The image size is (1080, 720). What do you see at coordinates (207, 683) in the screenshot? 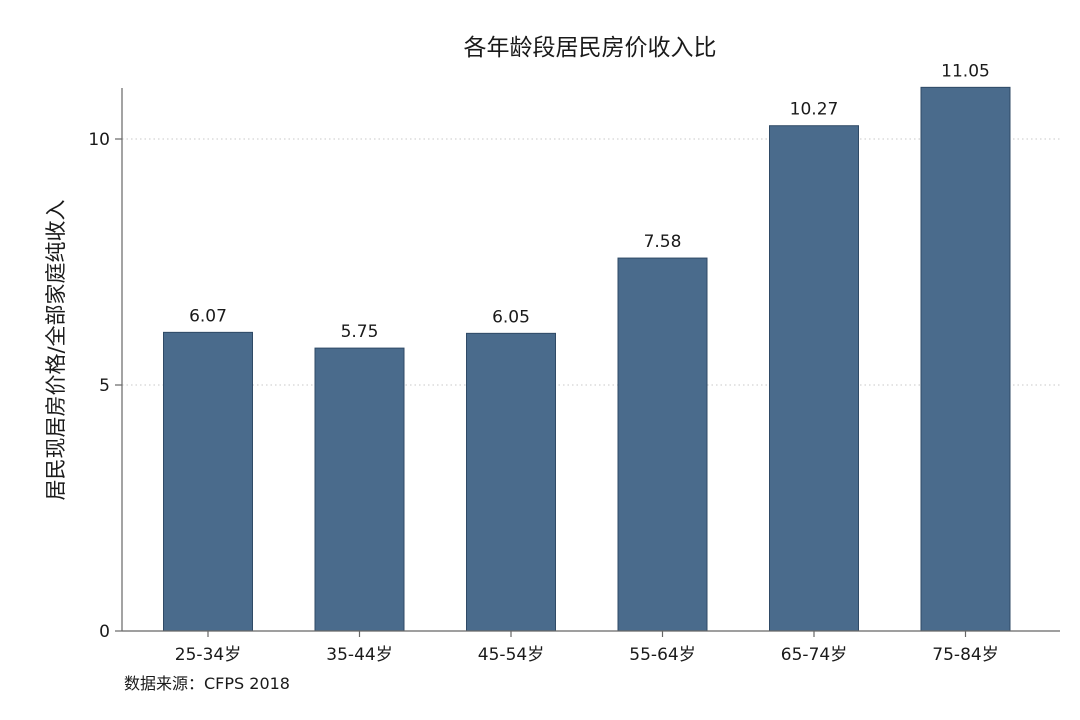
I see `data-source-note: 数据来源：CFPS 2018` at bounding box center [207, 683].